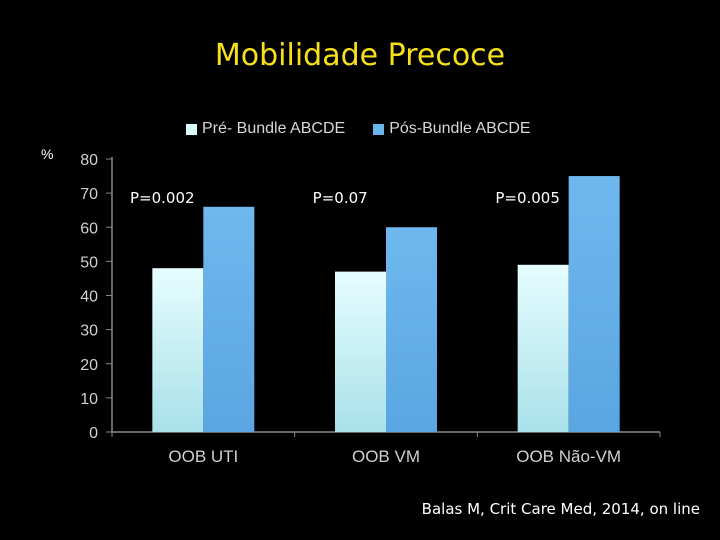 The height and width of the screenshot is (540, 720). Describe the element at coordinates (340, 198) in the screenshot. I see `p-value-annotation: P=0.07` at that location.